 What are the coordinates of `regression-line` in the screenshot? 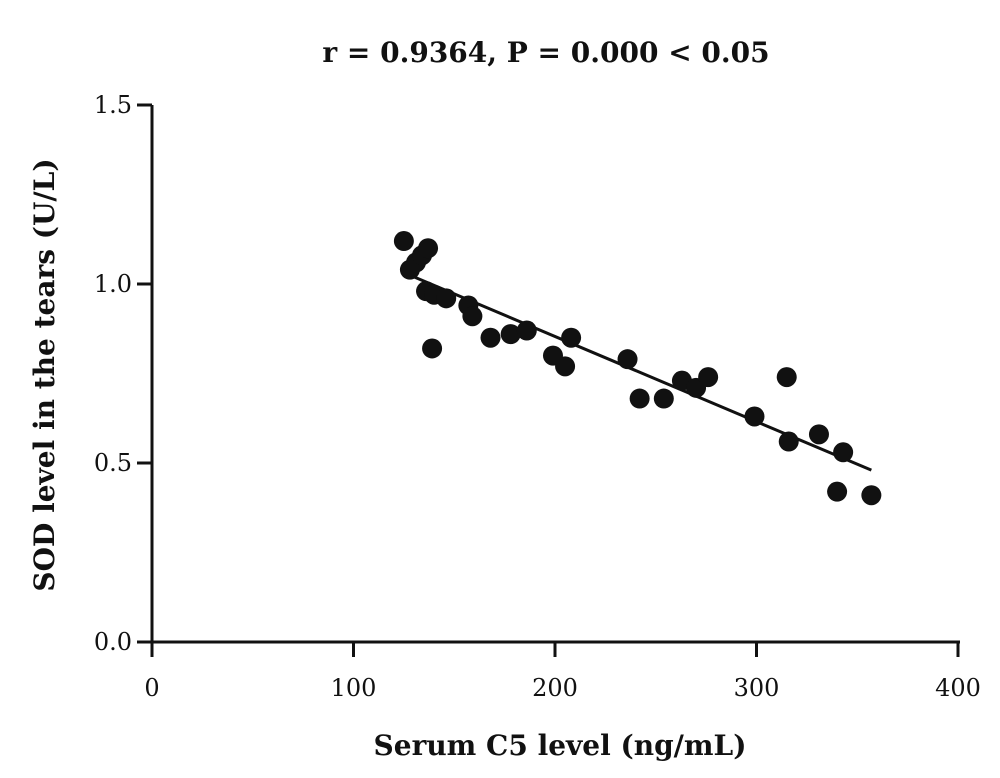 It's located at (642, 373).